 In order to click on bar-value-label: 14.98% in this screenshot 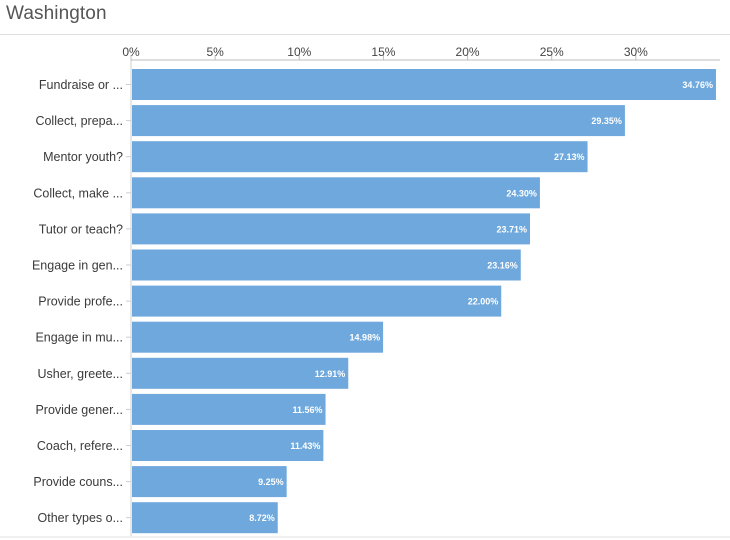, I will do `click(365, 338)`.